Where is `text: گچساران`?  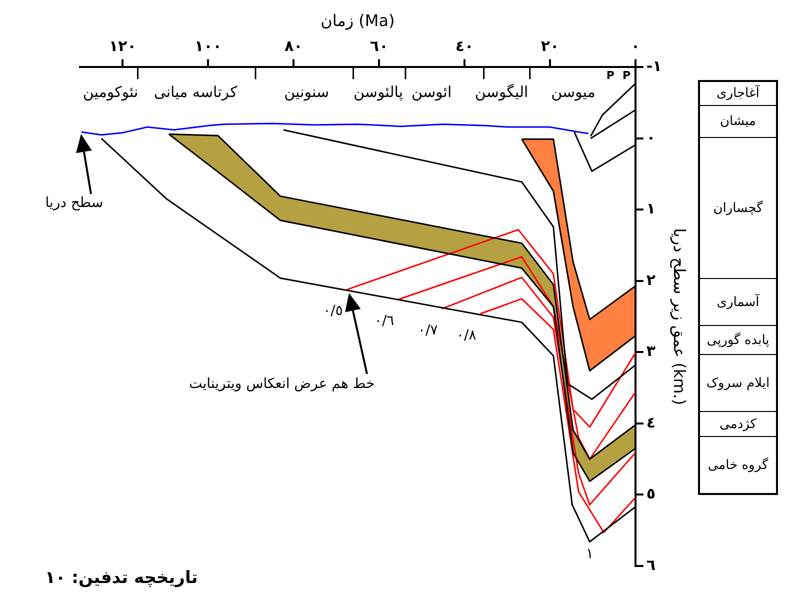 text: گچساران is located at coordinates (738, 208).